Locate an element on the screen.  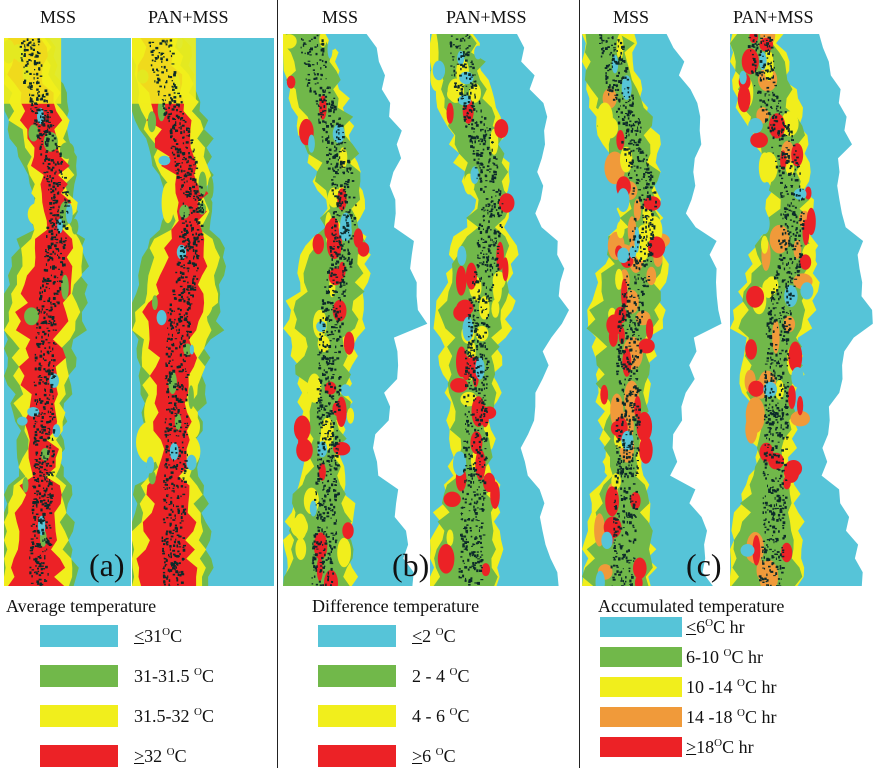
legend-label: 31-31.5 OC is located at coordinates (174, 676).